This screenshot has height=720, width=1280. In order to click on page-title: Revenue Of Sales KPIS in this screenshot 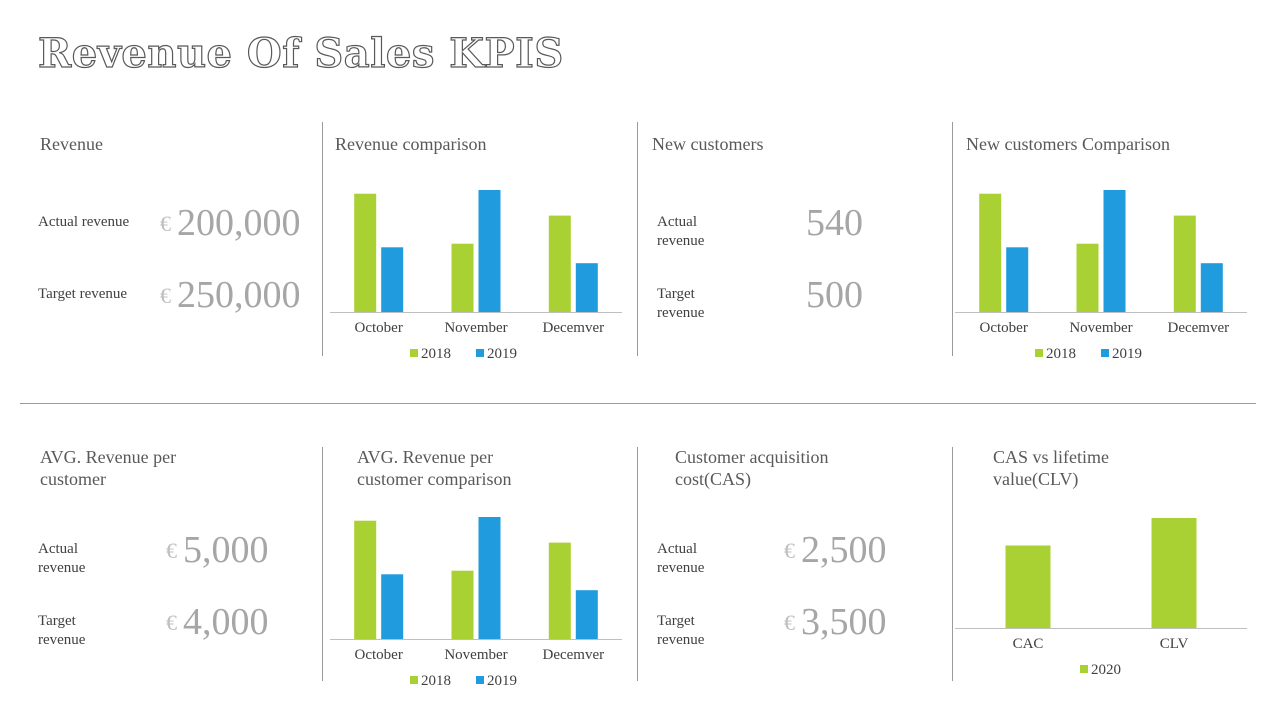, I will do `click(300, 53)`.